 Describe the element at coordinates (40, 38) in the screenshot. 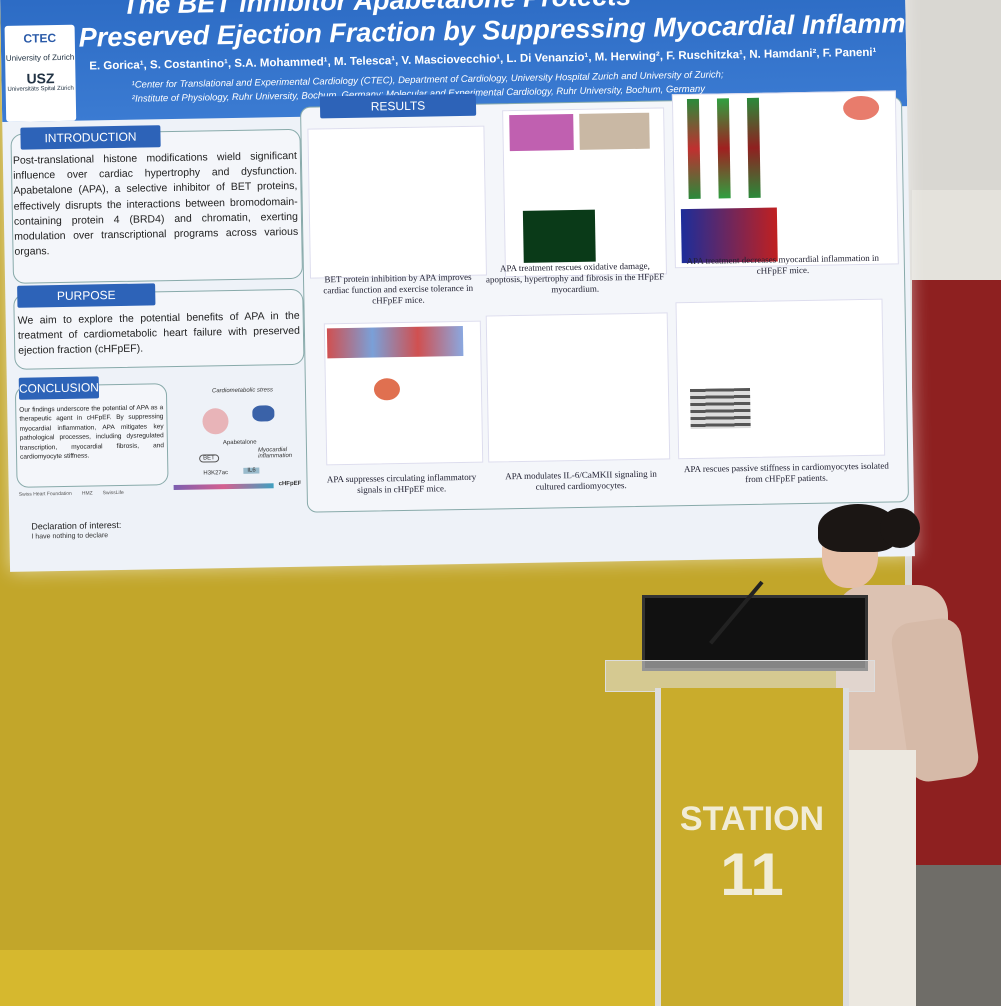

I see `logo: CTEC` at that location.